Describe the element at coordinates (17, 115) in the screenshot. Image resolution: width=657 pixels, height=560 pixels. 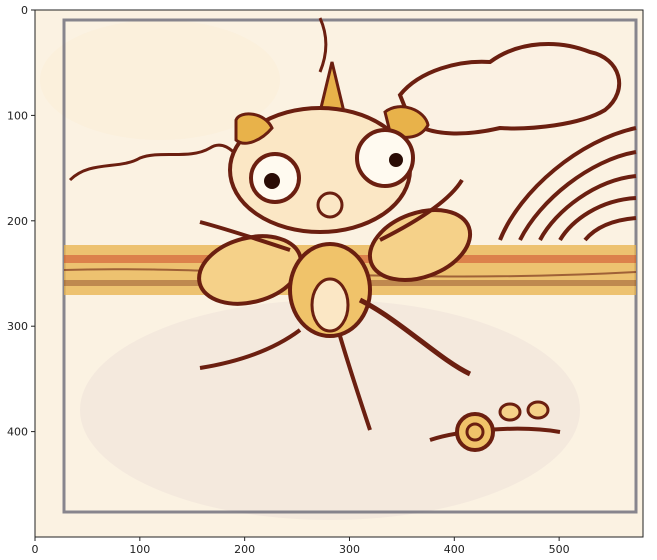
I see `y-tick-label: 100` at that location.